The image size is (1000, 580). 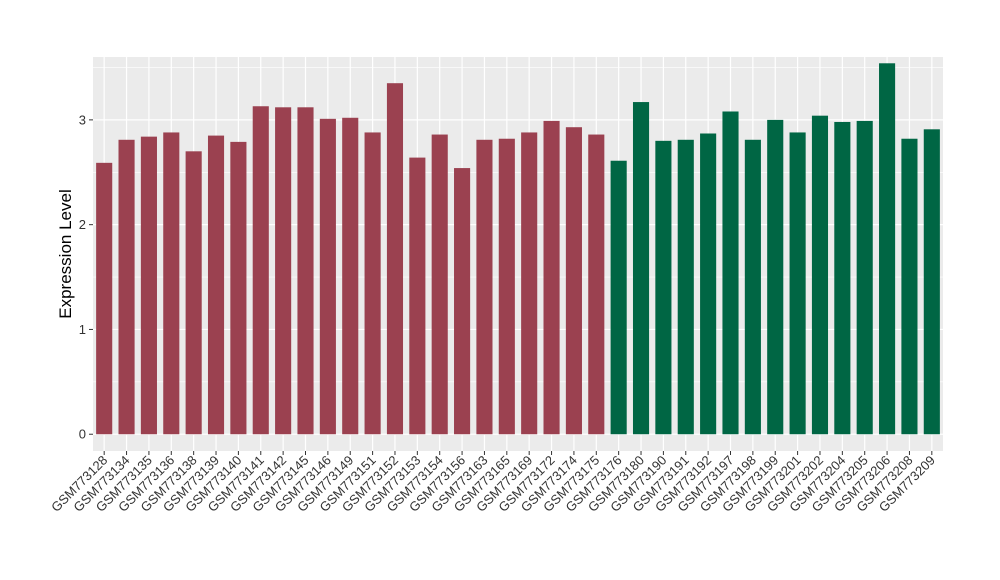 What do you see at coordinates (842, 278) in the screenshot?
I see `bar-GSM773204` at bounding box center [842, 278].